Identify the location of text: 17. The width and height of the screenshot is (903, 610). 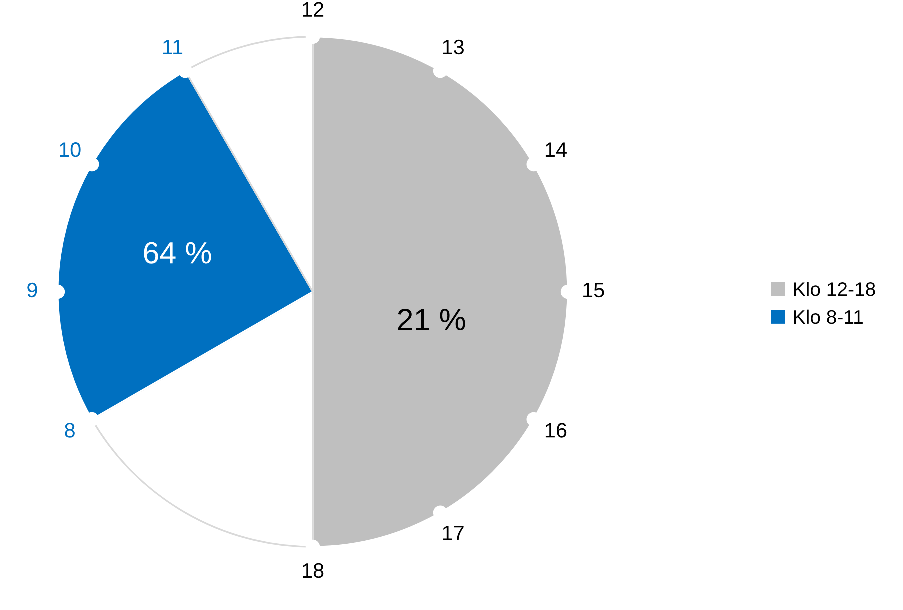
(453, 533).